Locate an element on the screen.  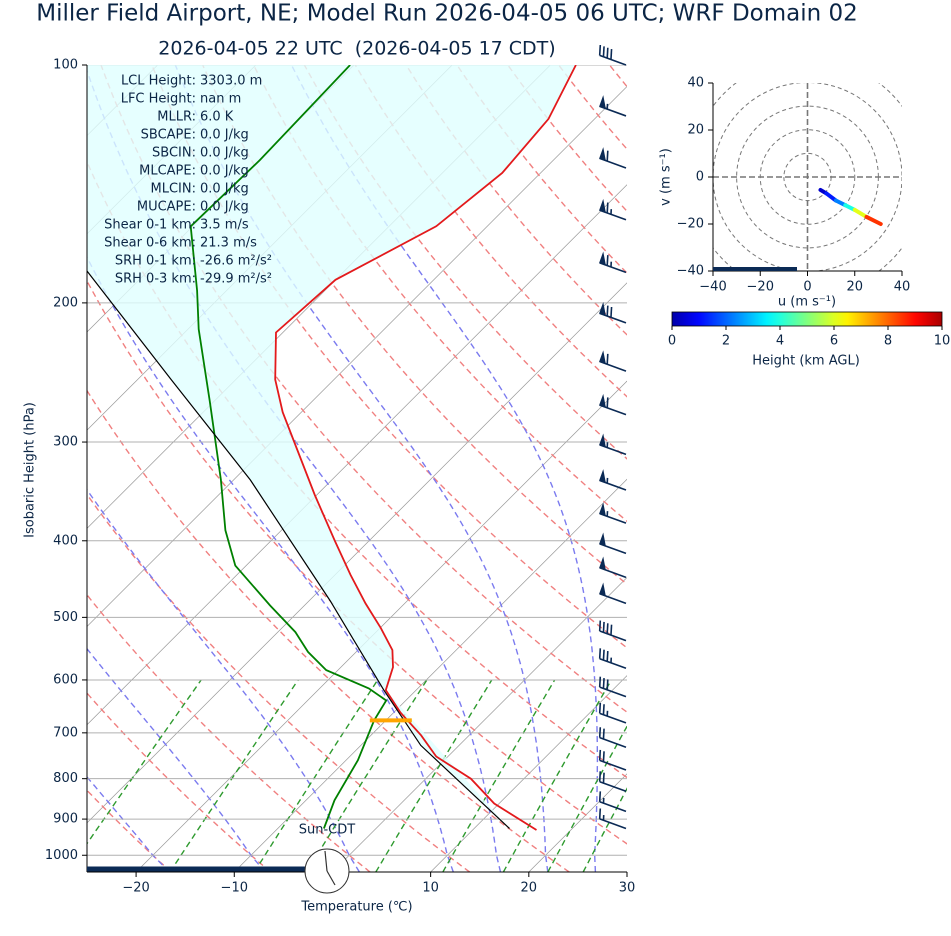
hodo-y-tick-label: −20 is located at coordinates (690, 224).